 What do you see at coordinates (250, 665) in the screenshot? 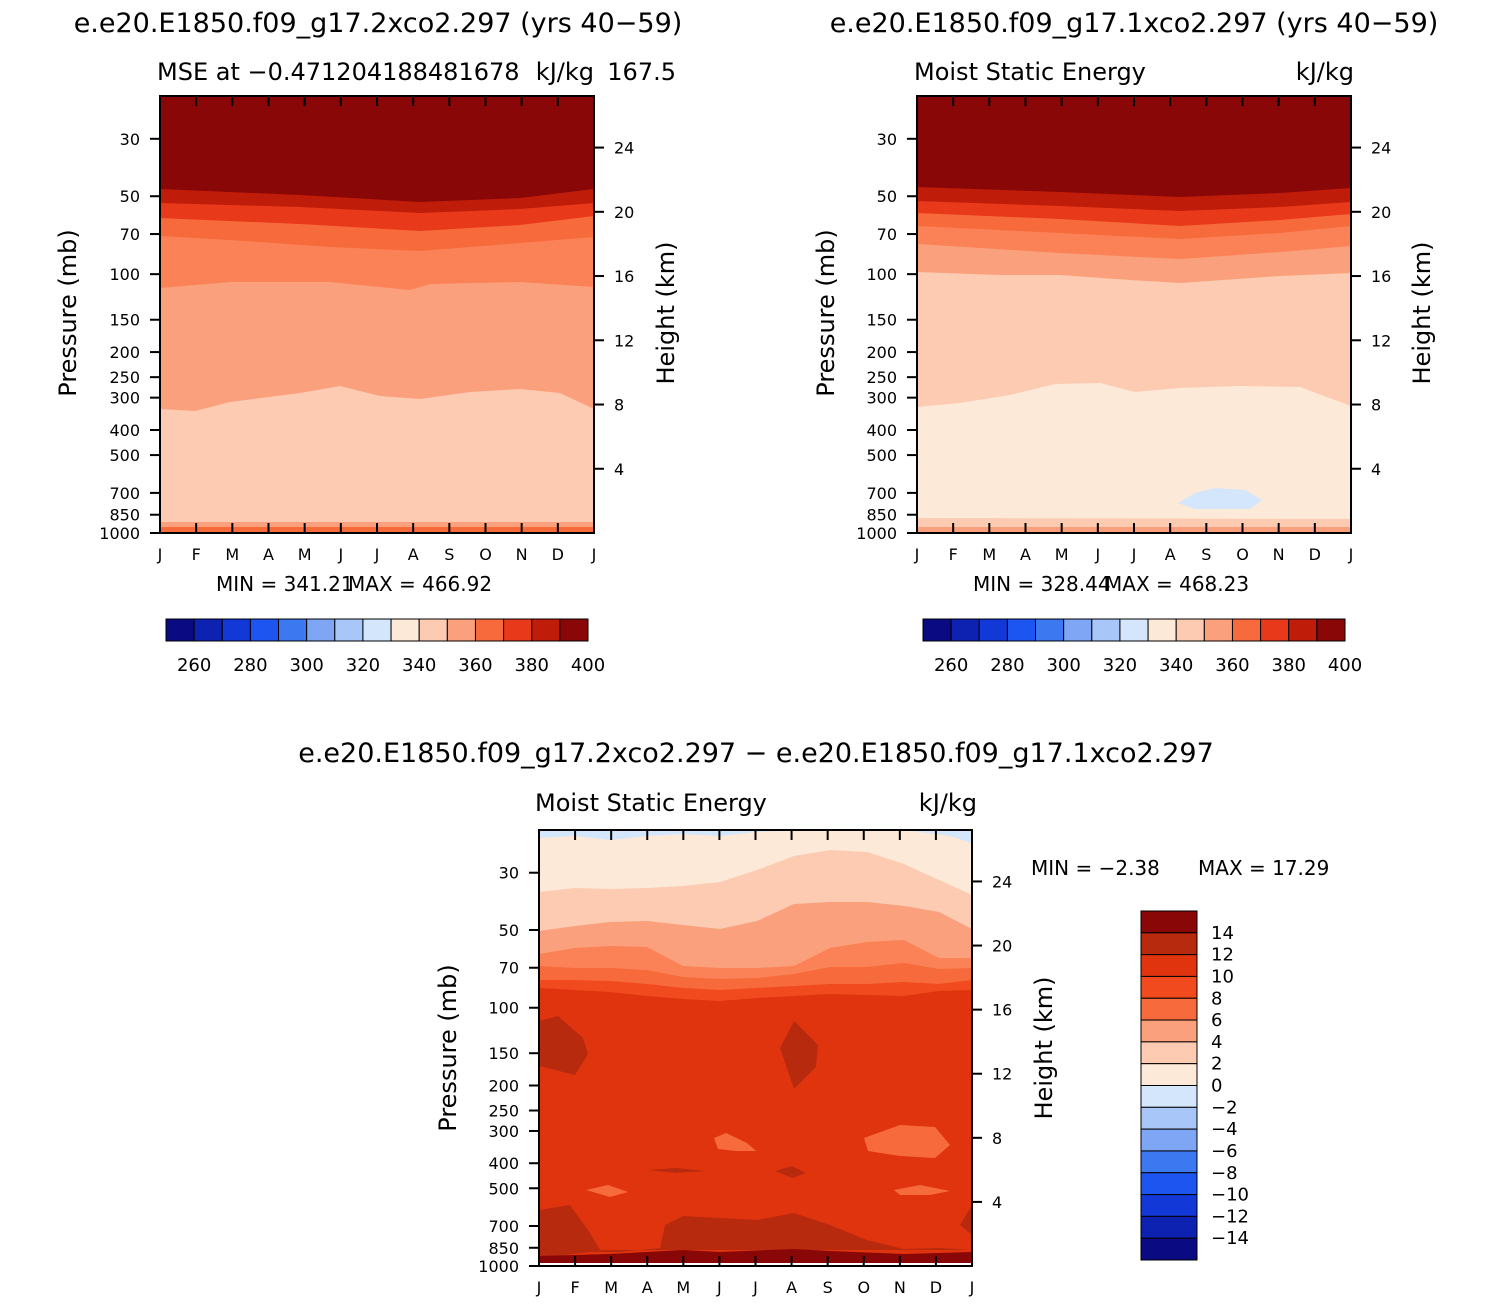
I see `colorbar-label: 280` at bounding box center [250, 665].